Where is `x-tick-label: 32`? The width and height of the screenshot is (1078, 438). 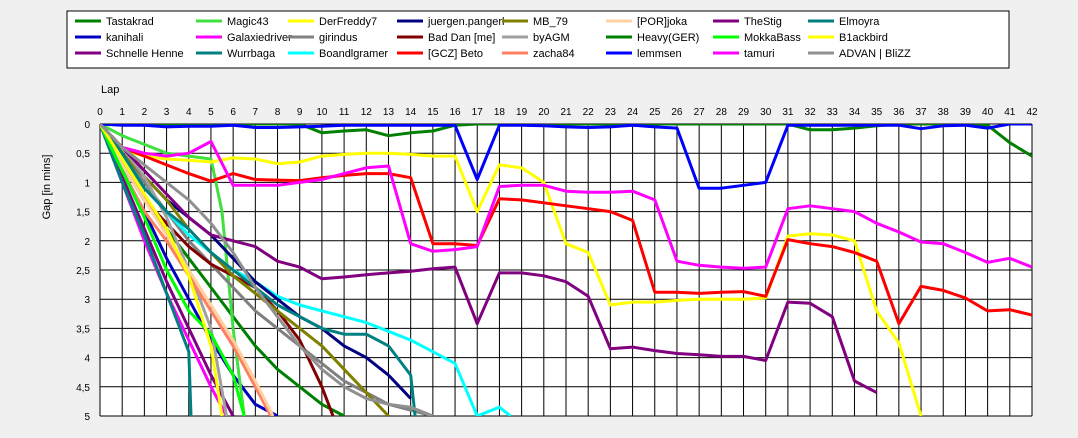
x-tick-label: 32 is located at coordinates (811, 112).